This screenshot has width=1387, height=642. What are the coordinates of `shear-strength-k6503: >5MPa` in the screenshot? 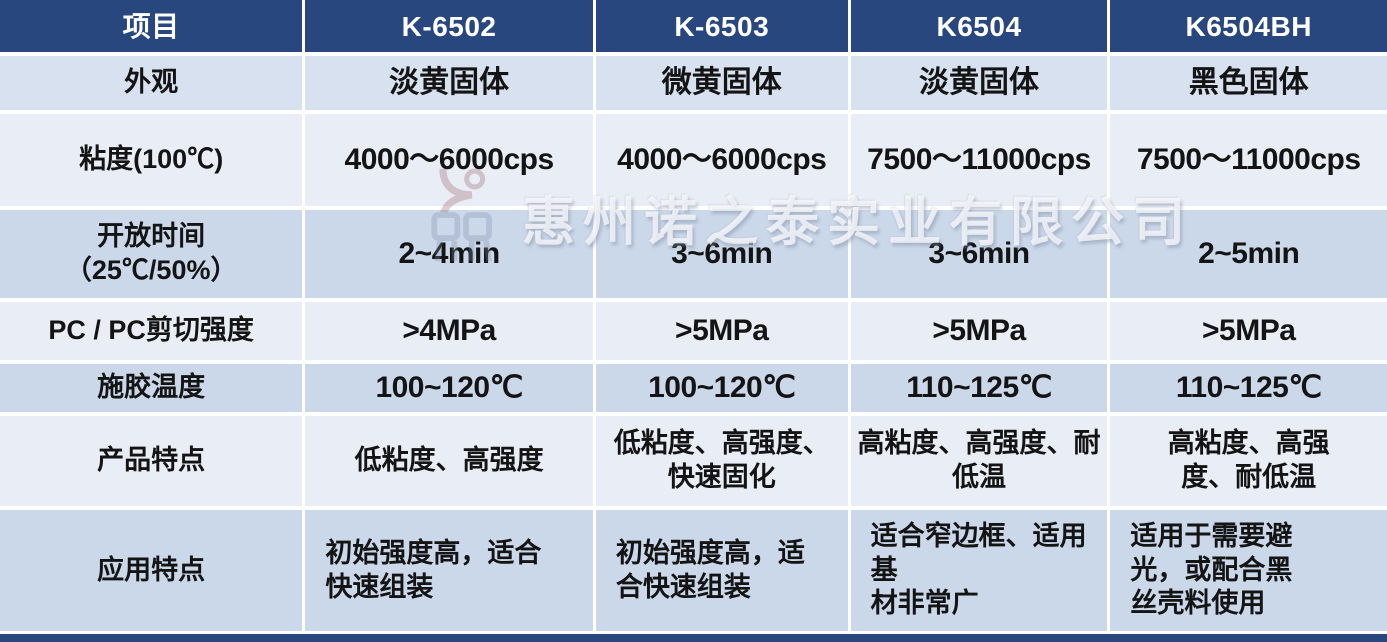 It's located at (721, 331).